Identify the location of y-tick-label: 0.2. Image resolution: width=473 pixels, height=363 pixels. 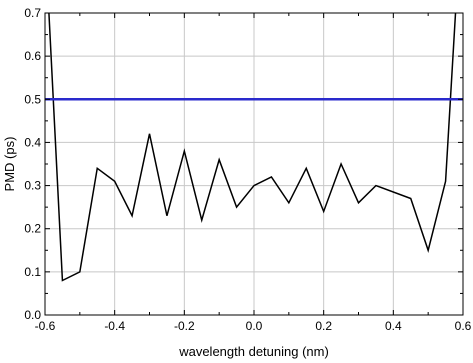
(32, 229).